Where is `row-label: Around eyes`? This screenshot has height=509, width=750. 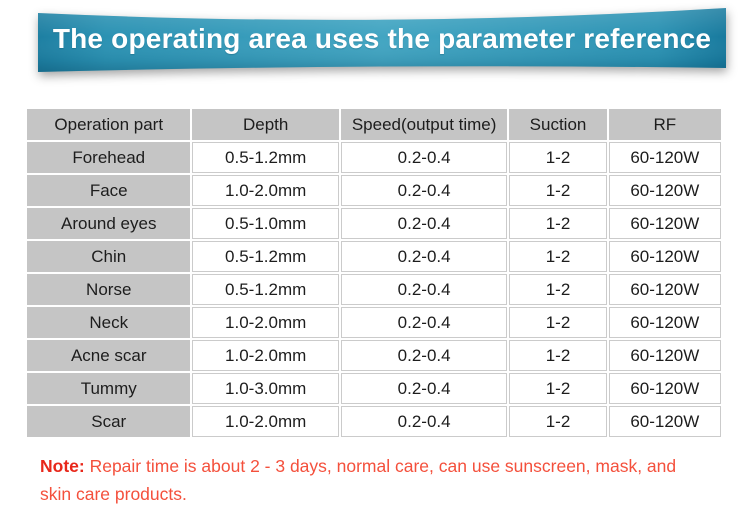
row-label: Around eyes is located at coordinates (109, 223).